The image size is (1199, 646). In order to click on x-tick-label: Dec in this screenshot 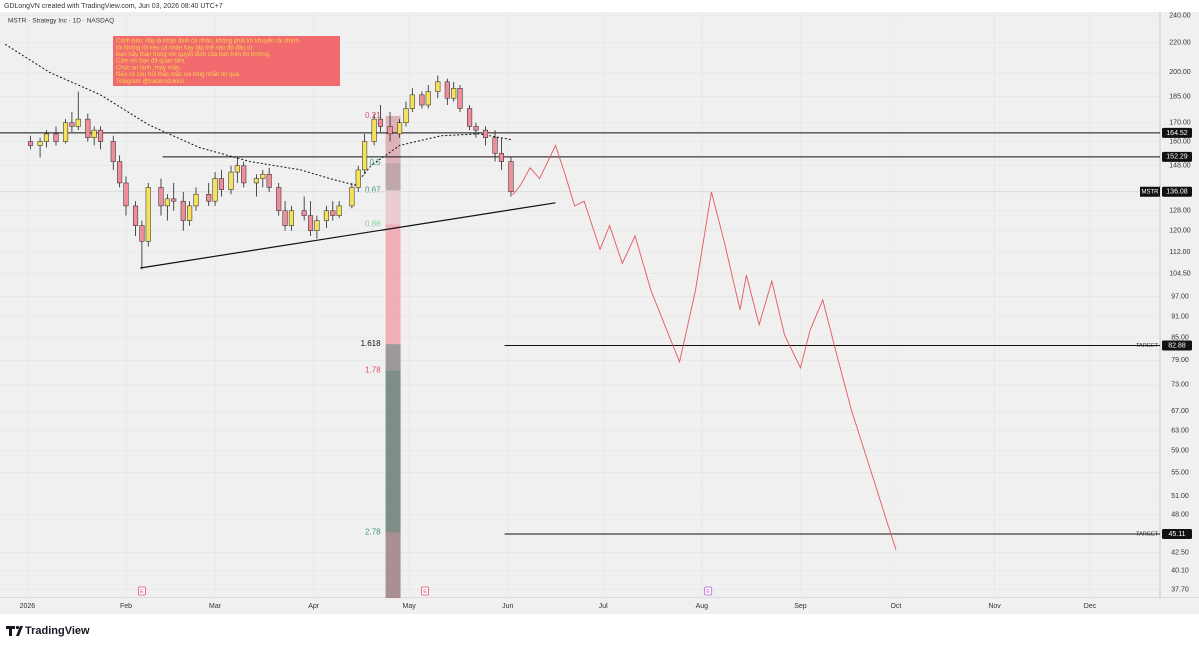, I will do `click(1090, 606)`.